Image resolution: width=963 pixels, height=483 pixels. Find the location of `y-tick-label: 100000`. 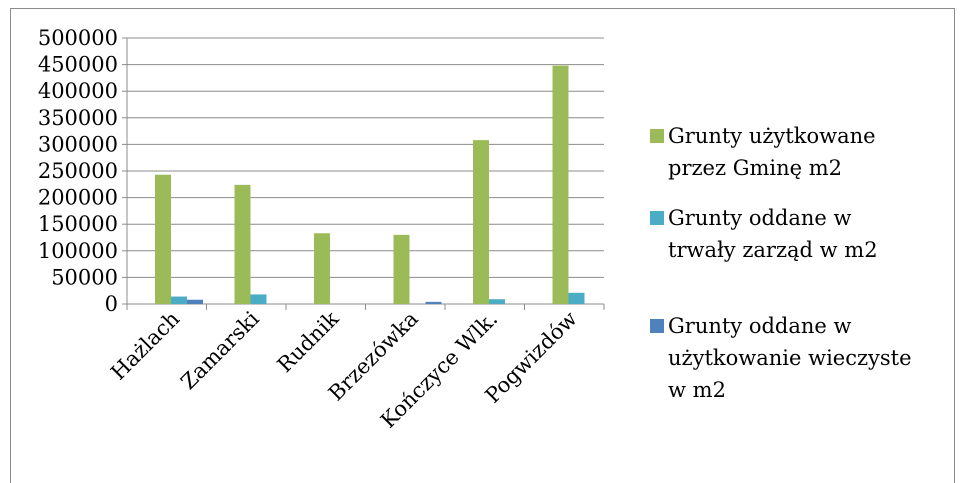

y-tick-label: 100000 is located at coordinates (78, 251).